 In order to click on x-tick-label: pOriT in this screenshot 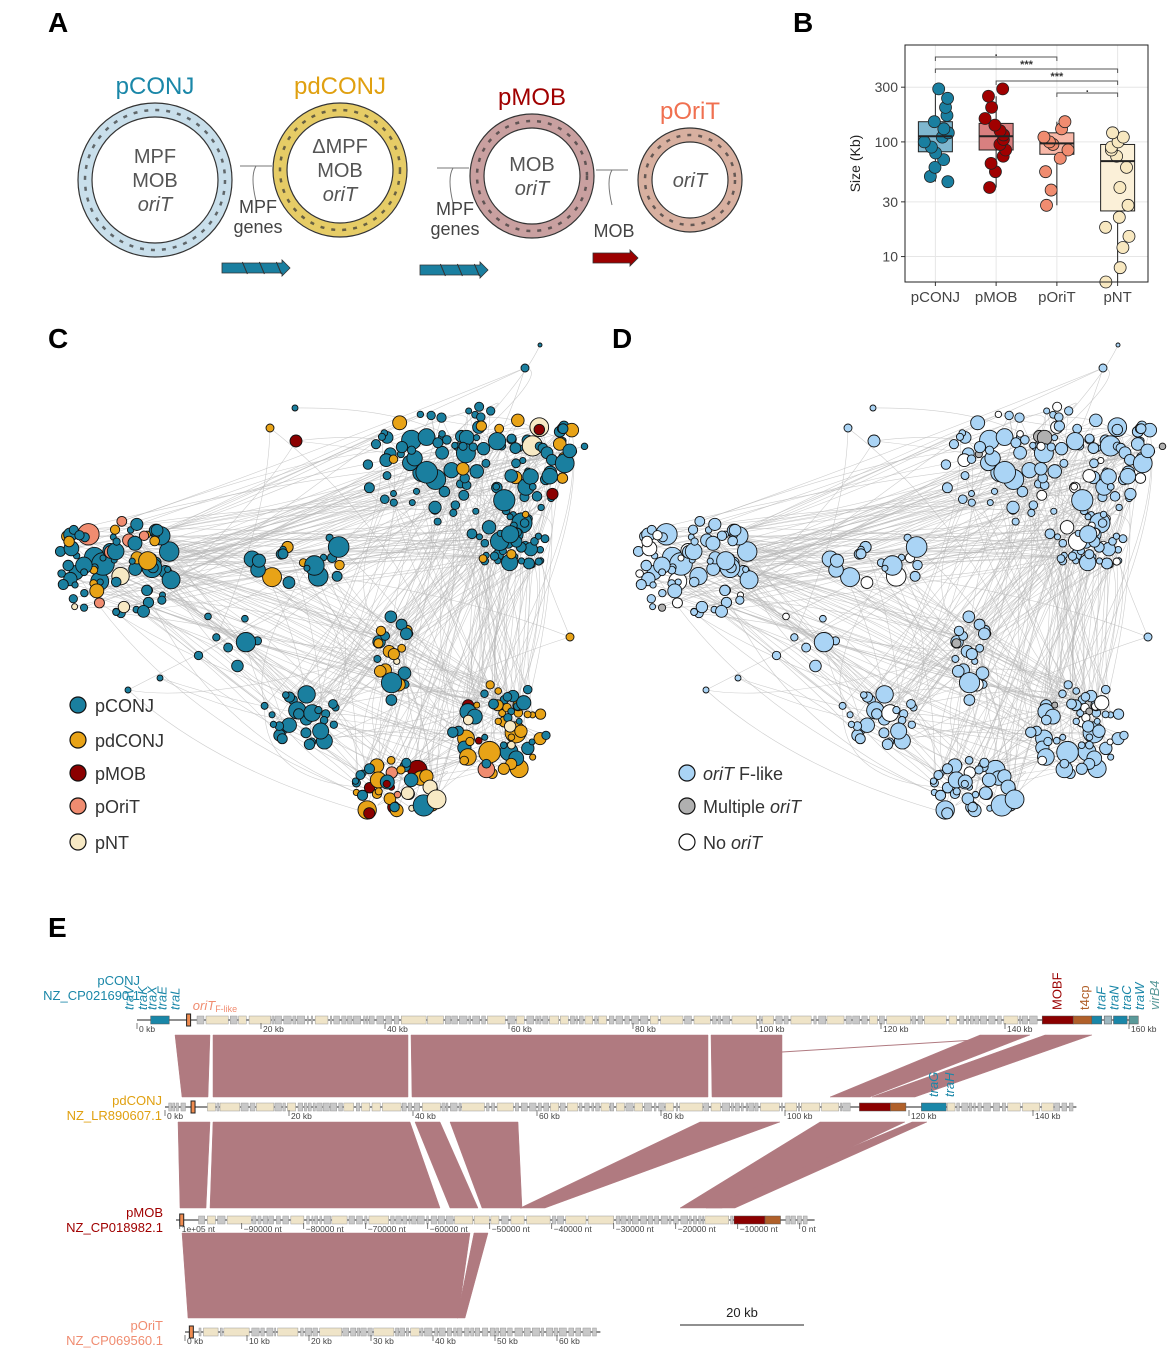, I will do `click(1057, 297)`.